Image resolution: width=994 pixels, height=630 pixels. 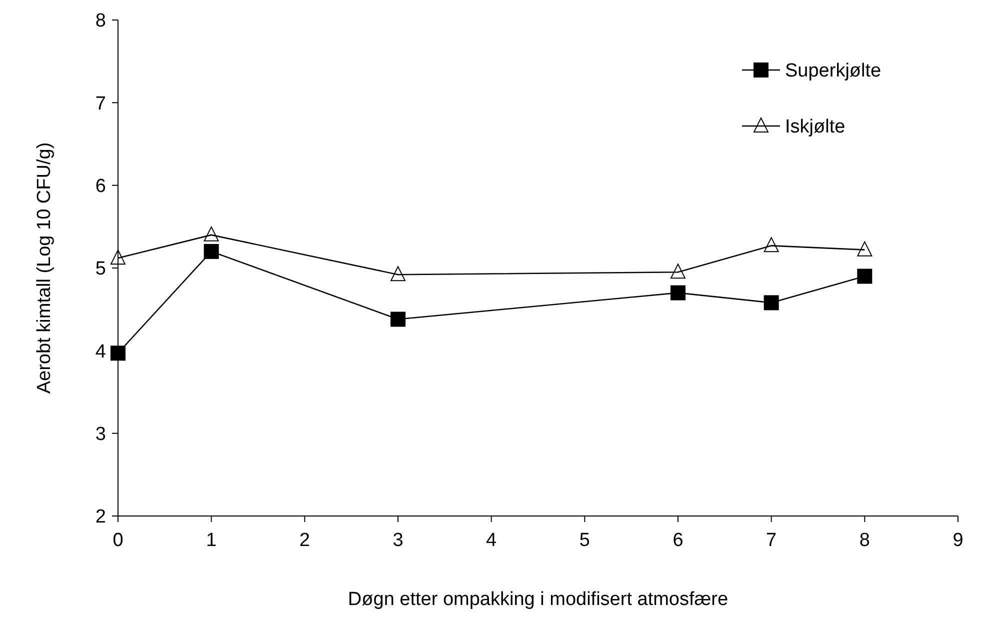 I want to click on x-tick-label: 8, so click(x=864, y=540).